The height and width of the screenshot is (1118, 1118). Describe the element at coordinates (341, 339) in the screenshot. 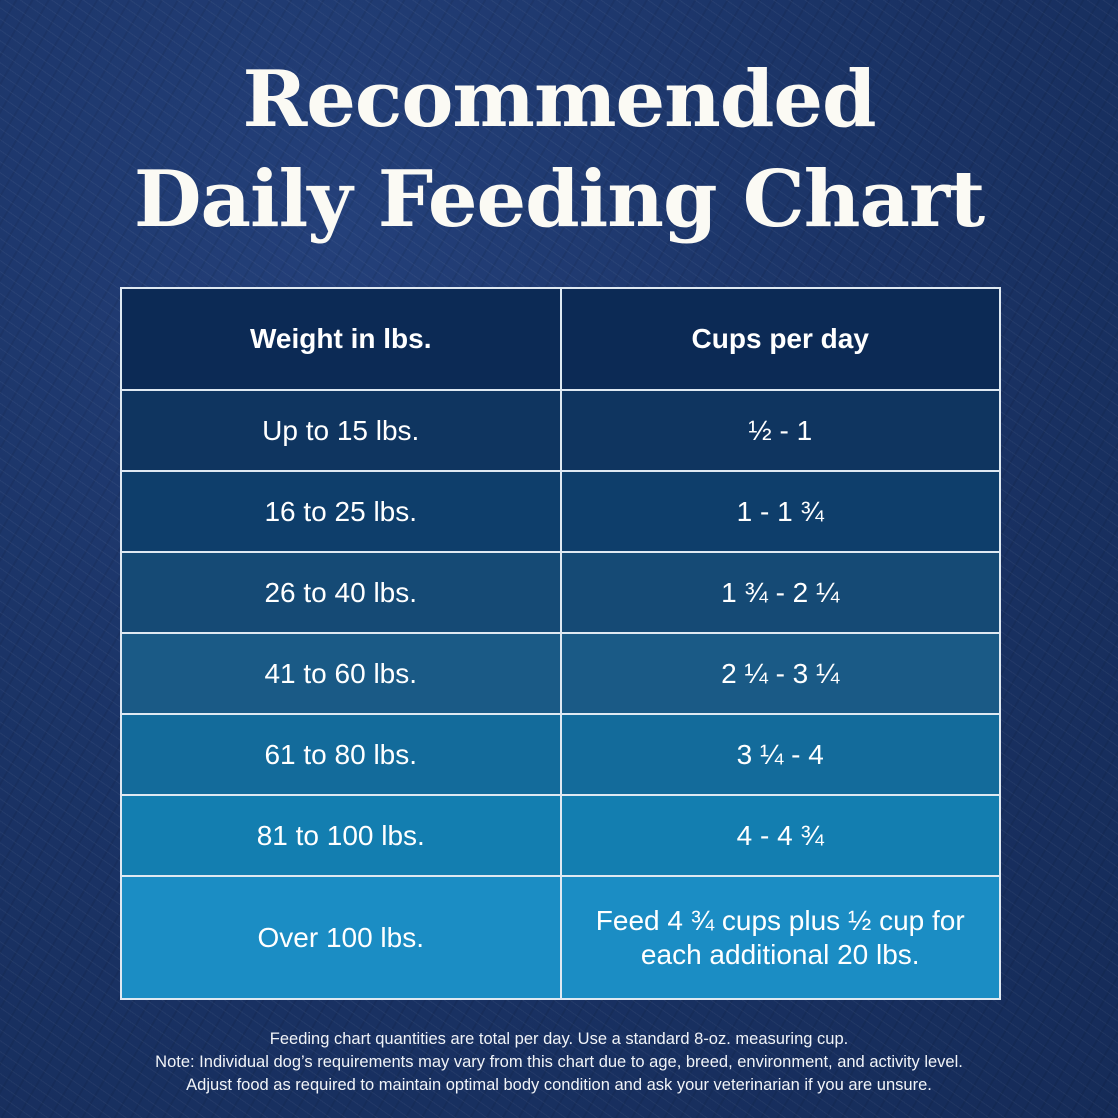

I see `header-weight: Weight in lbs.` at that location.